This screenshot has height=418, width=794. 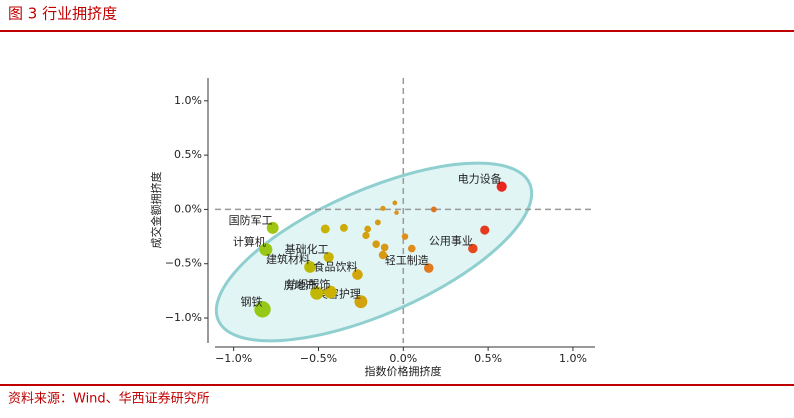 I want to click on x-tick-label: 0.5%, so click(x=488, y=358).